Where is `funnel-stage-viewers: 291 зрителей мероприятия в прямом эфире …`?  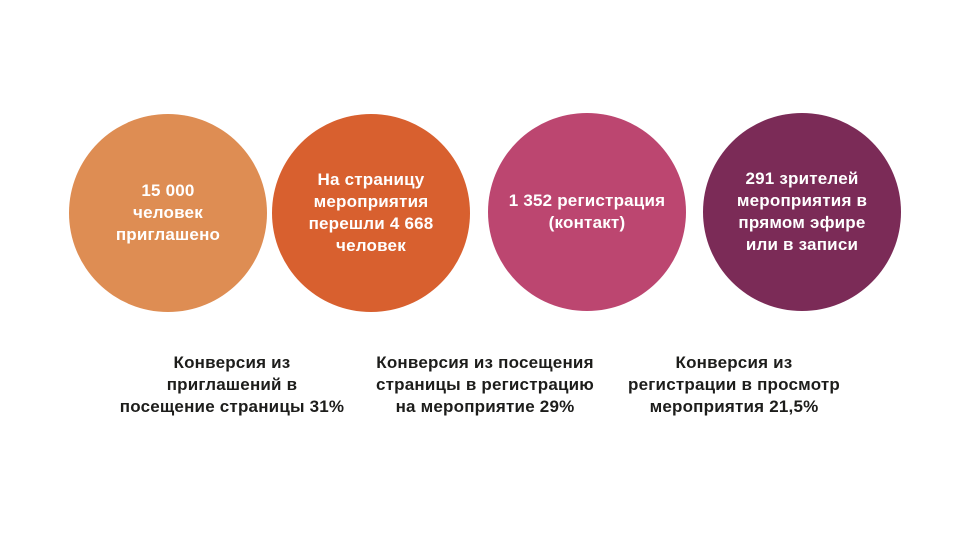
funnel-stage-viewers: 291 зрителей мероприятия в прямом эфире … is located at coordinates (802, 212).